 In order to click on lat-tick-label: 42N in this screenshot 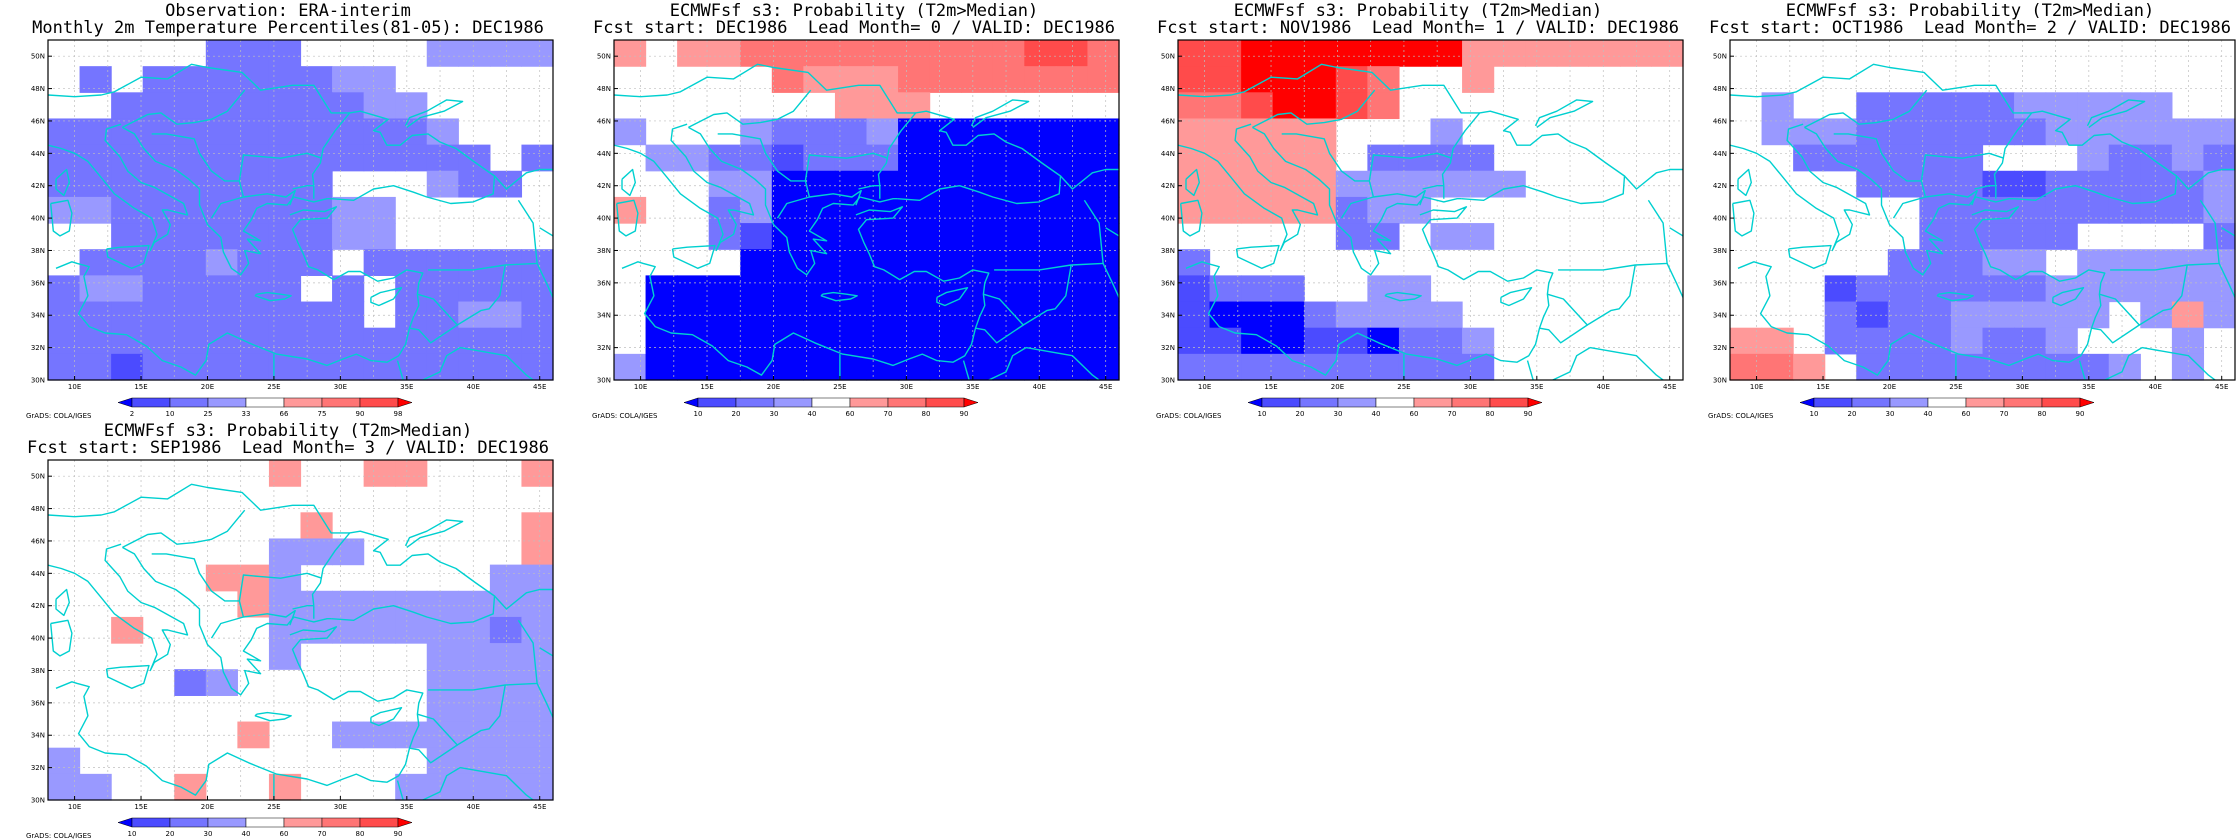, I will do `click(604, 186)`.